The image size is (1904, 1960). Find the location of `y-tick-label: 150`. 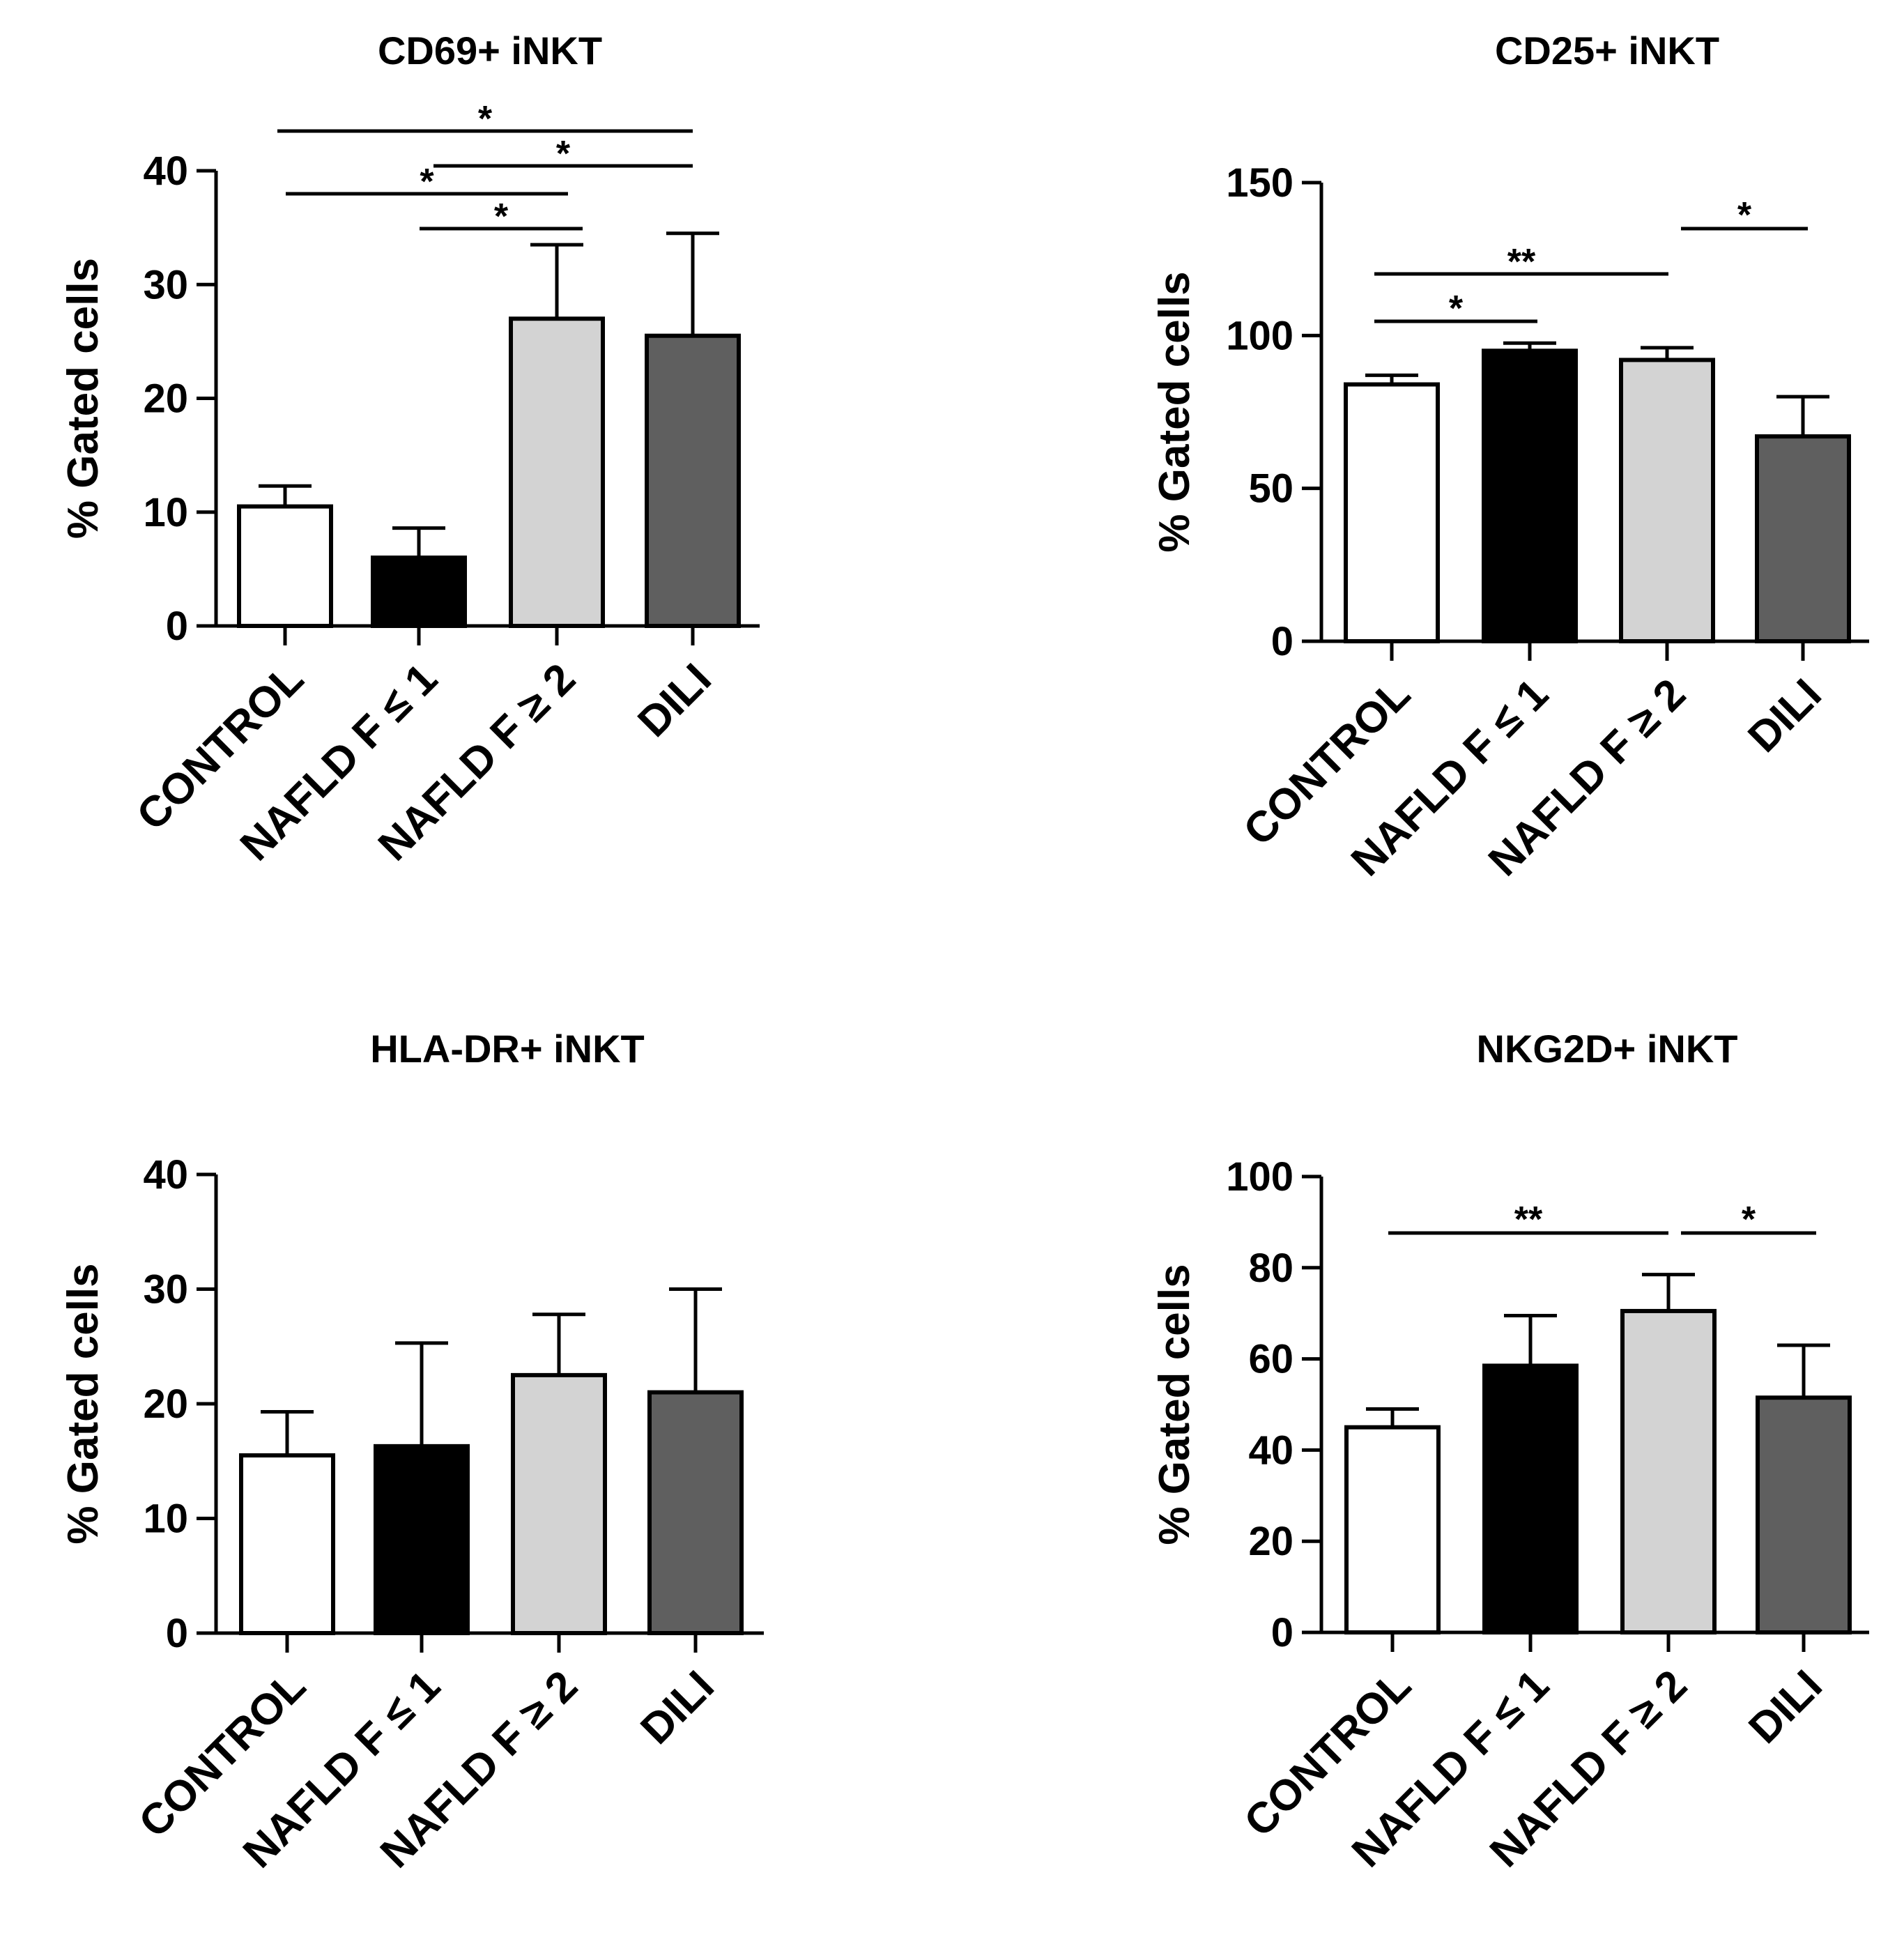

y-tick-label: 150 is located at coordinates (1259, 183).